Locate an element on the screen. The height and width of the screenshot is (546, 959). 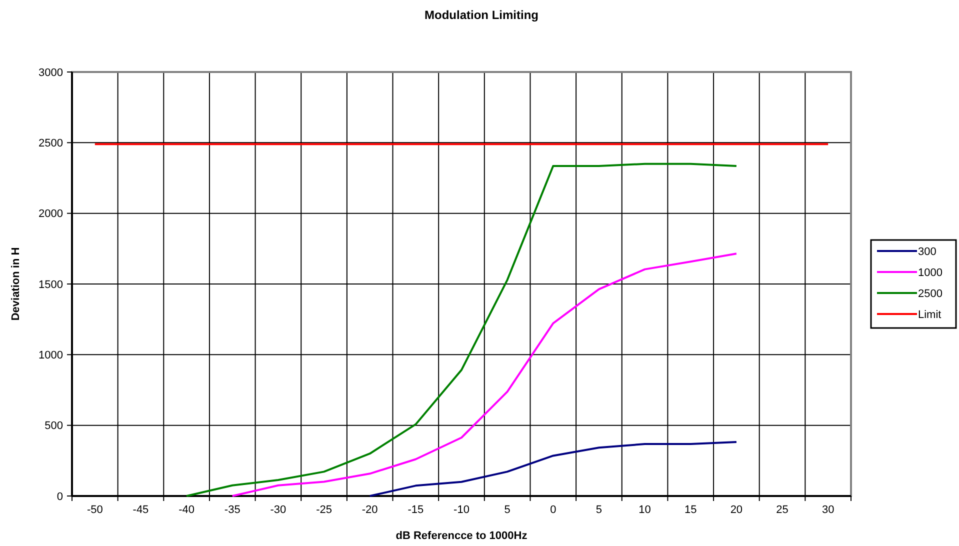
x-tick-label: 0 is located at coordinates (553, 510).